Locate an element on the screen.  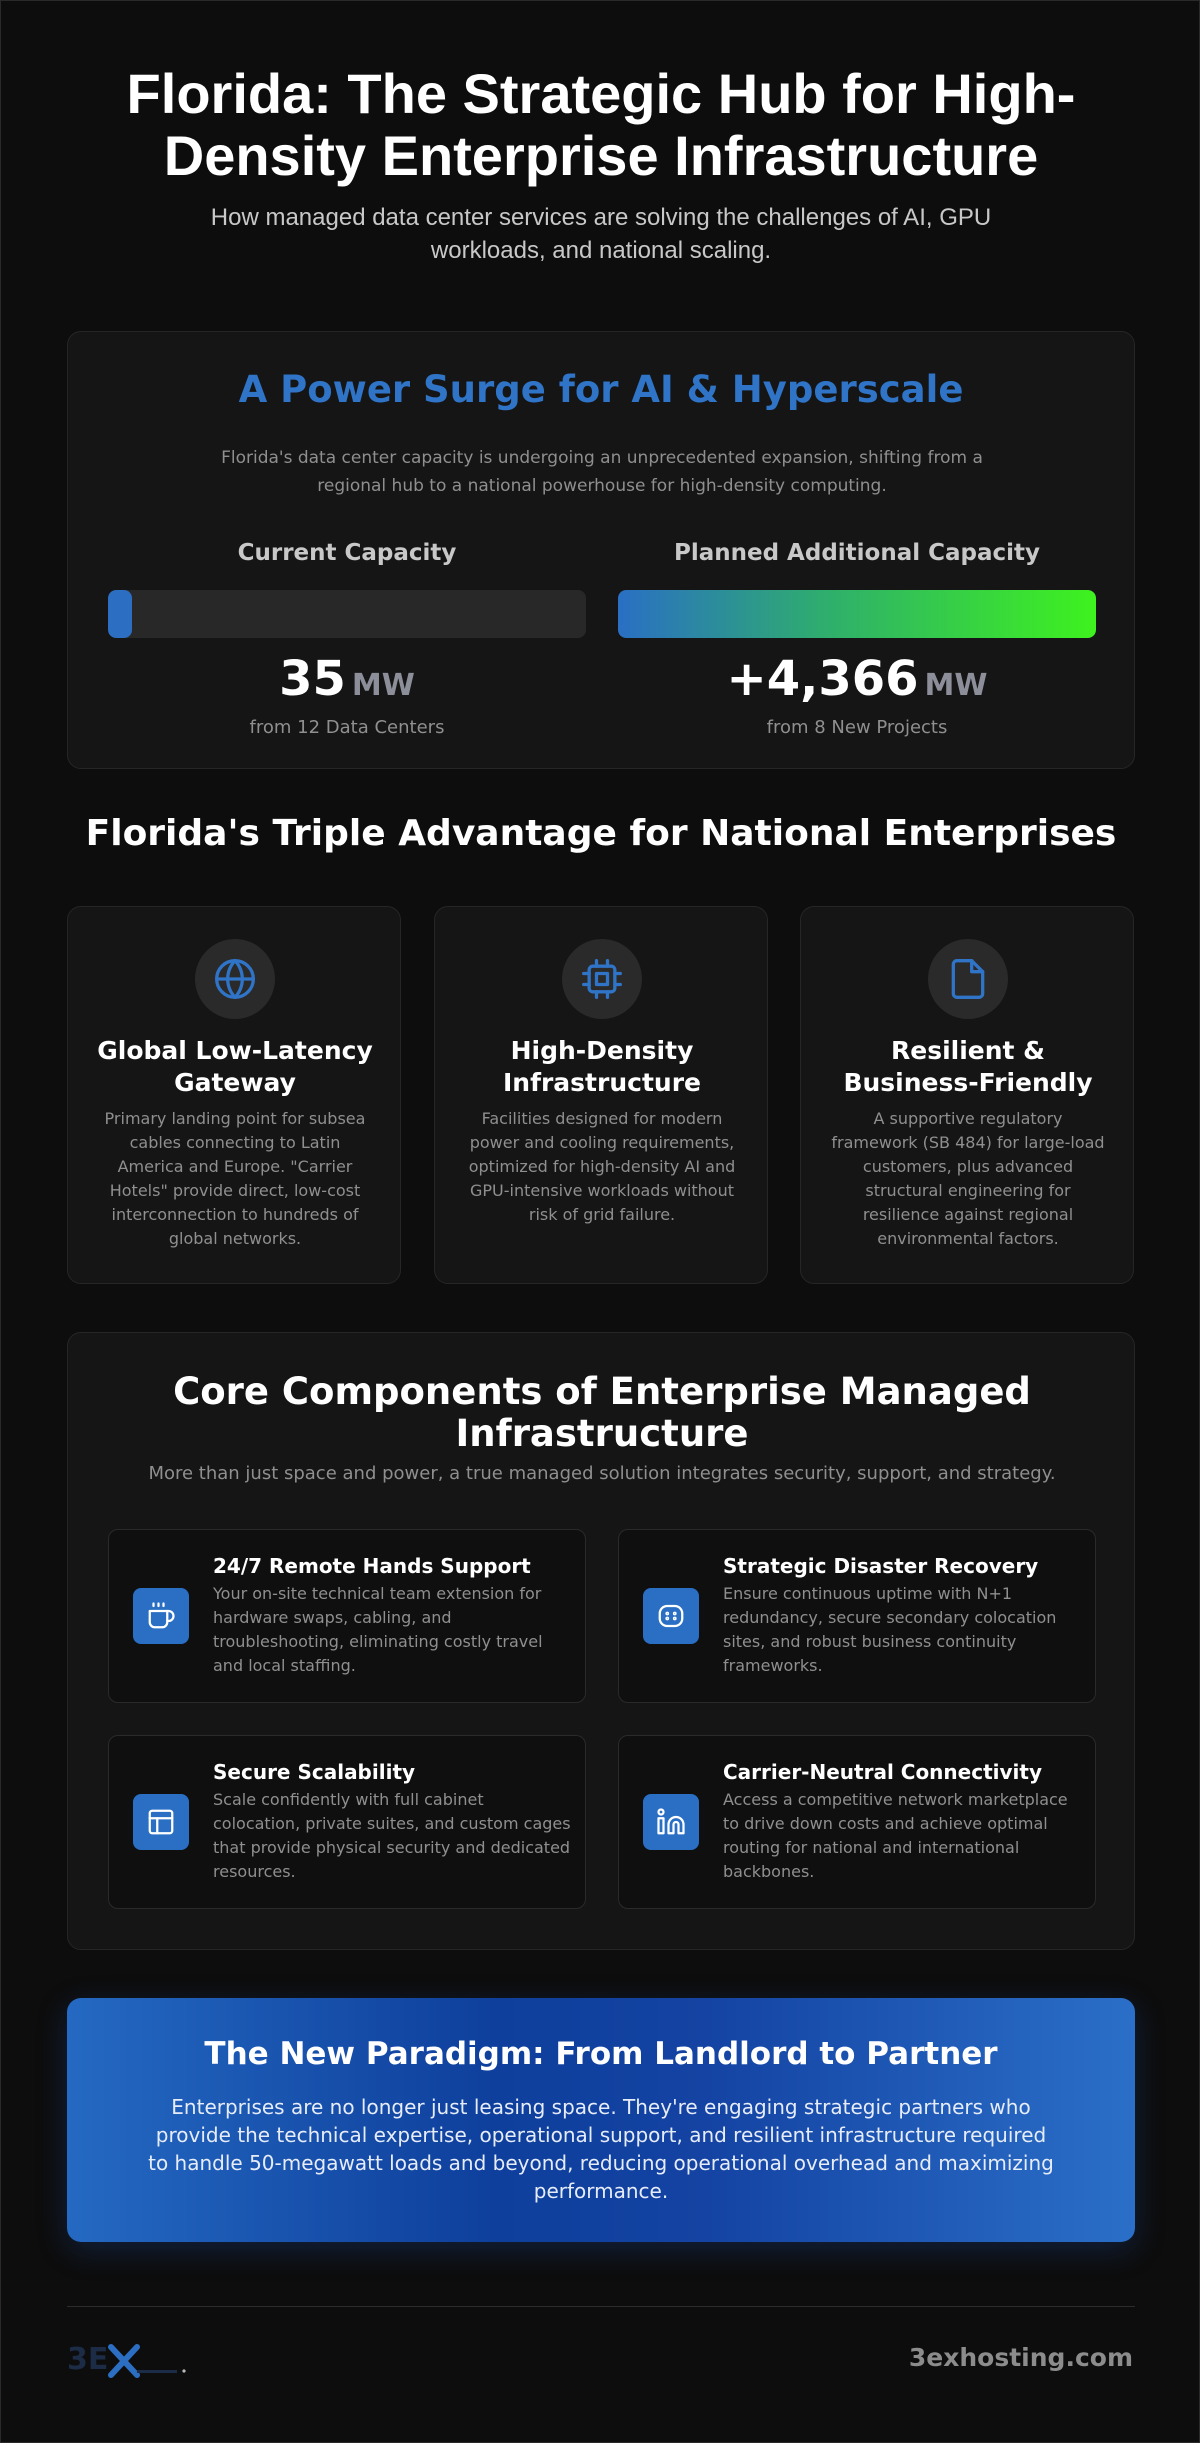
brand-logo: 3E is located at coordinates (132, 2359).